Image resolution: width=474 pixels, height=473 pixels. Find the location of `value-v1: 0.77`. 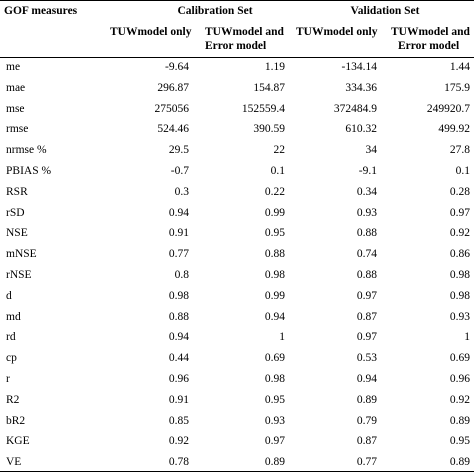

value-v1: 0.77 is located at coordinates (366, 462).